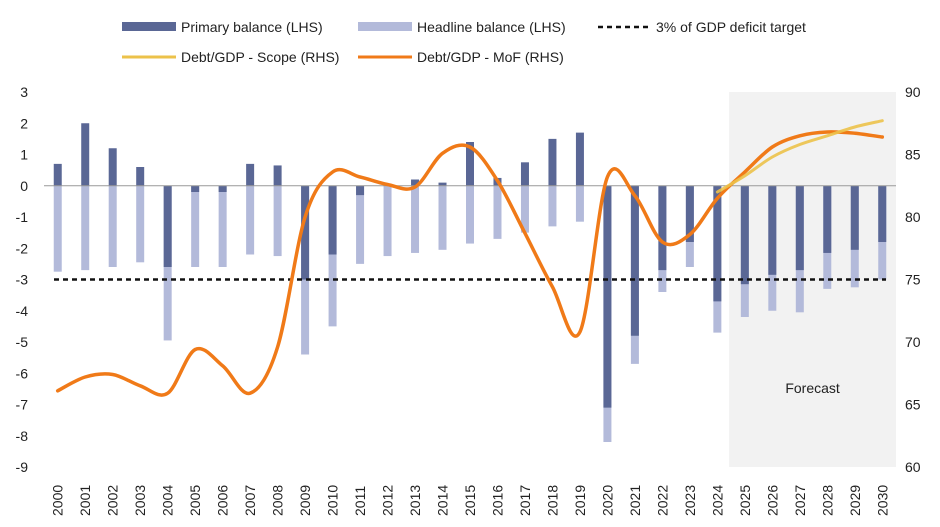 Image resolution: width=940 pixels, height=527 pixels. Describe the element at coordinates (388, 500) in the screenshot. I see `x-tick-label: 2012` at that location.